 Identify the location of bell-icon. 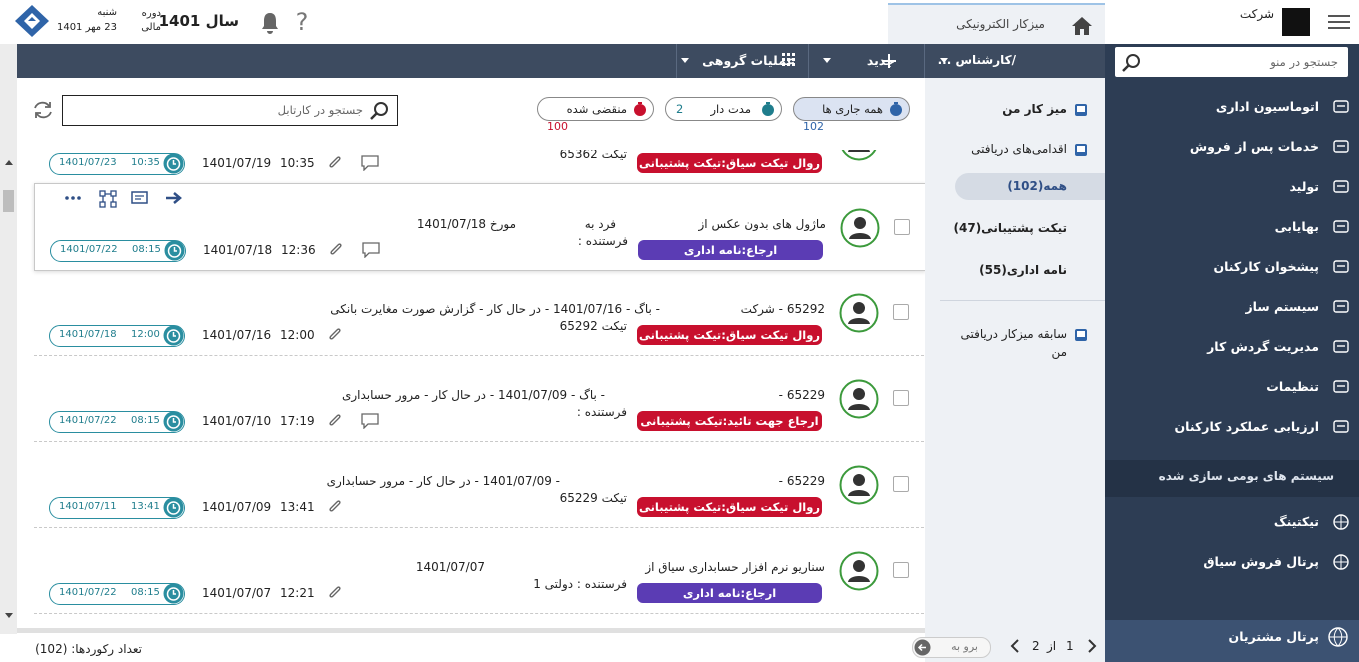
(270, 23).